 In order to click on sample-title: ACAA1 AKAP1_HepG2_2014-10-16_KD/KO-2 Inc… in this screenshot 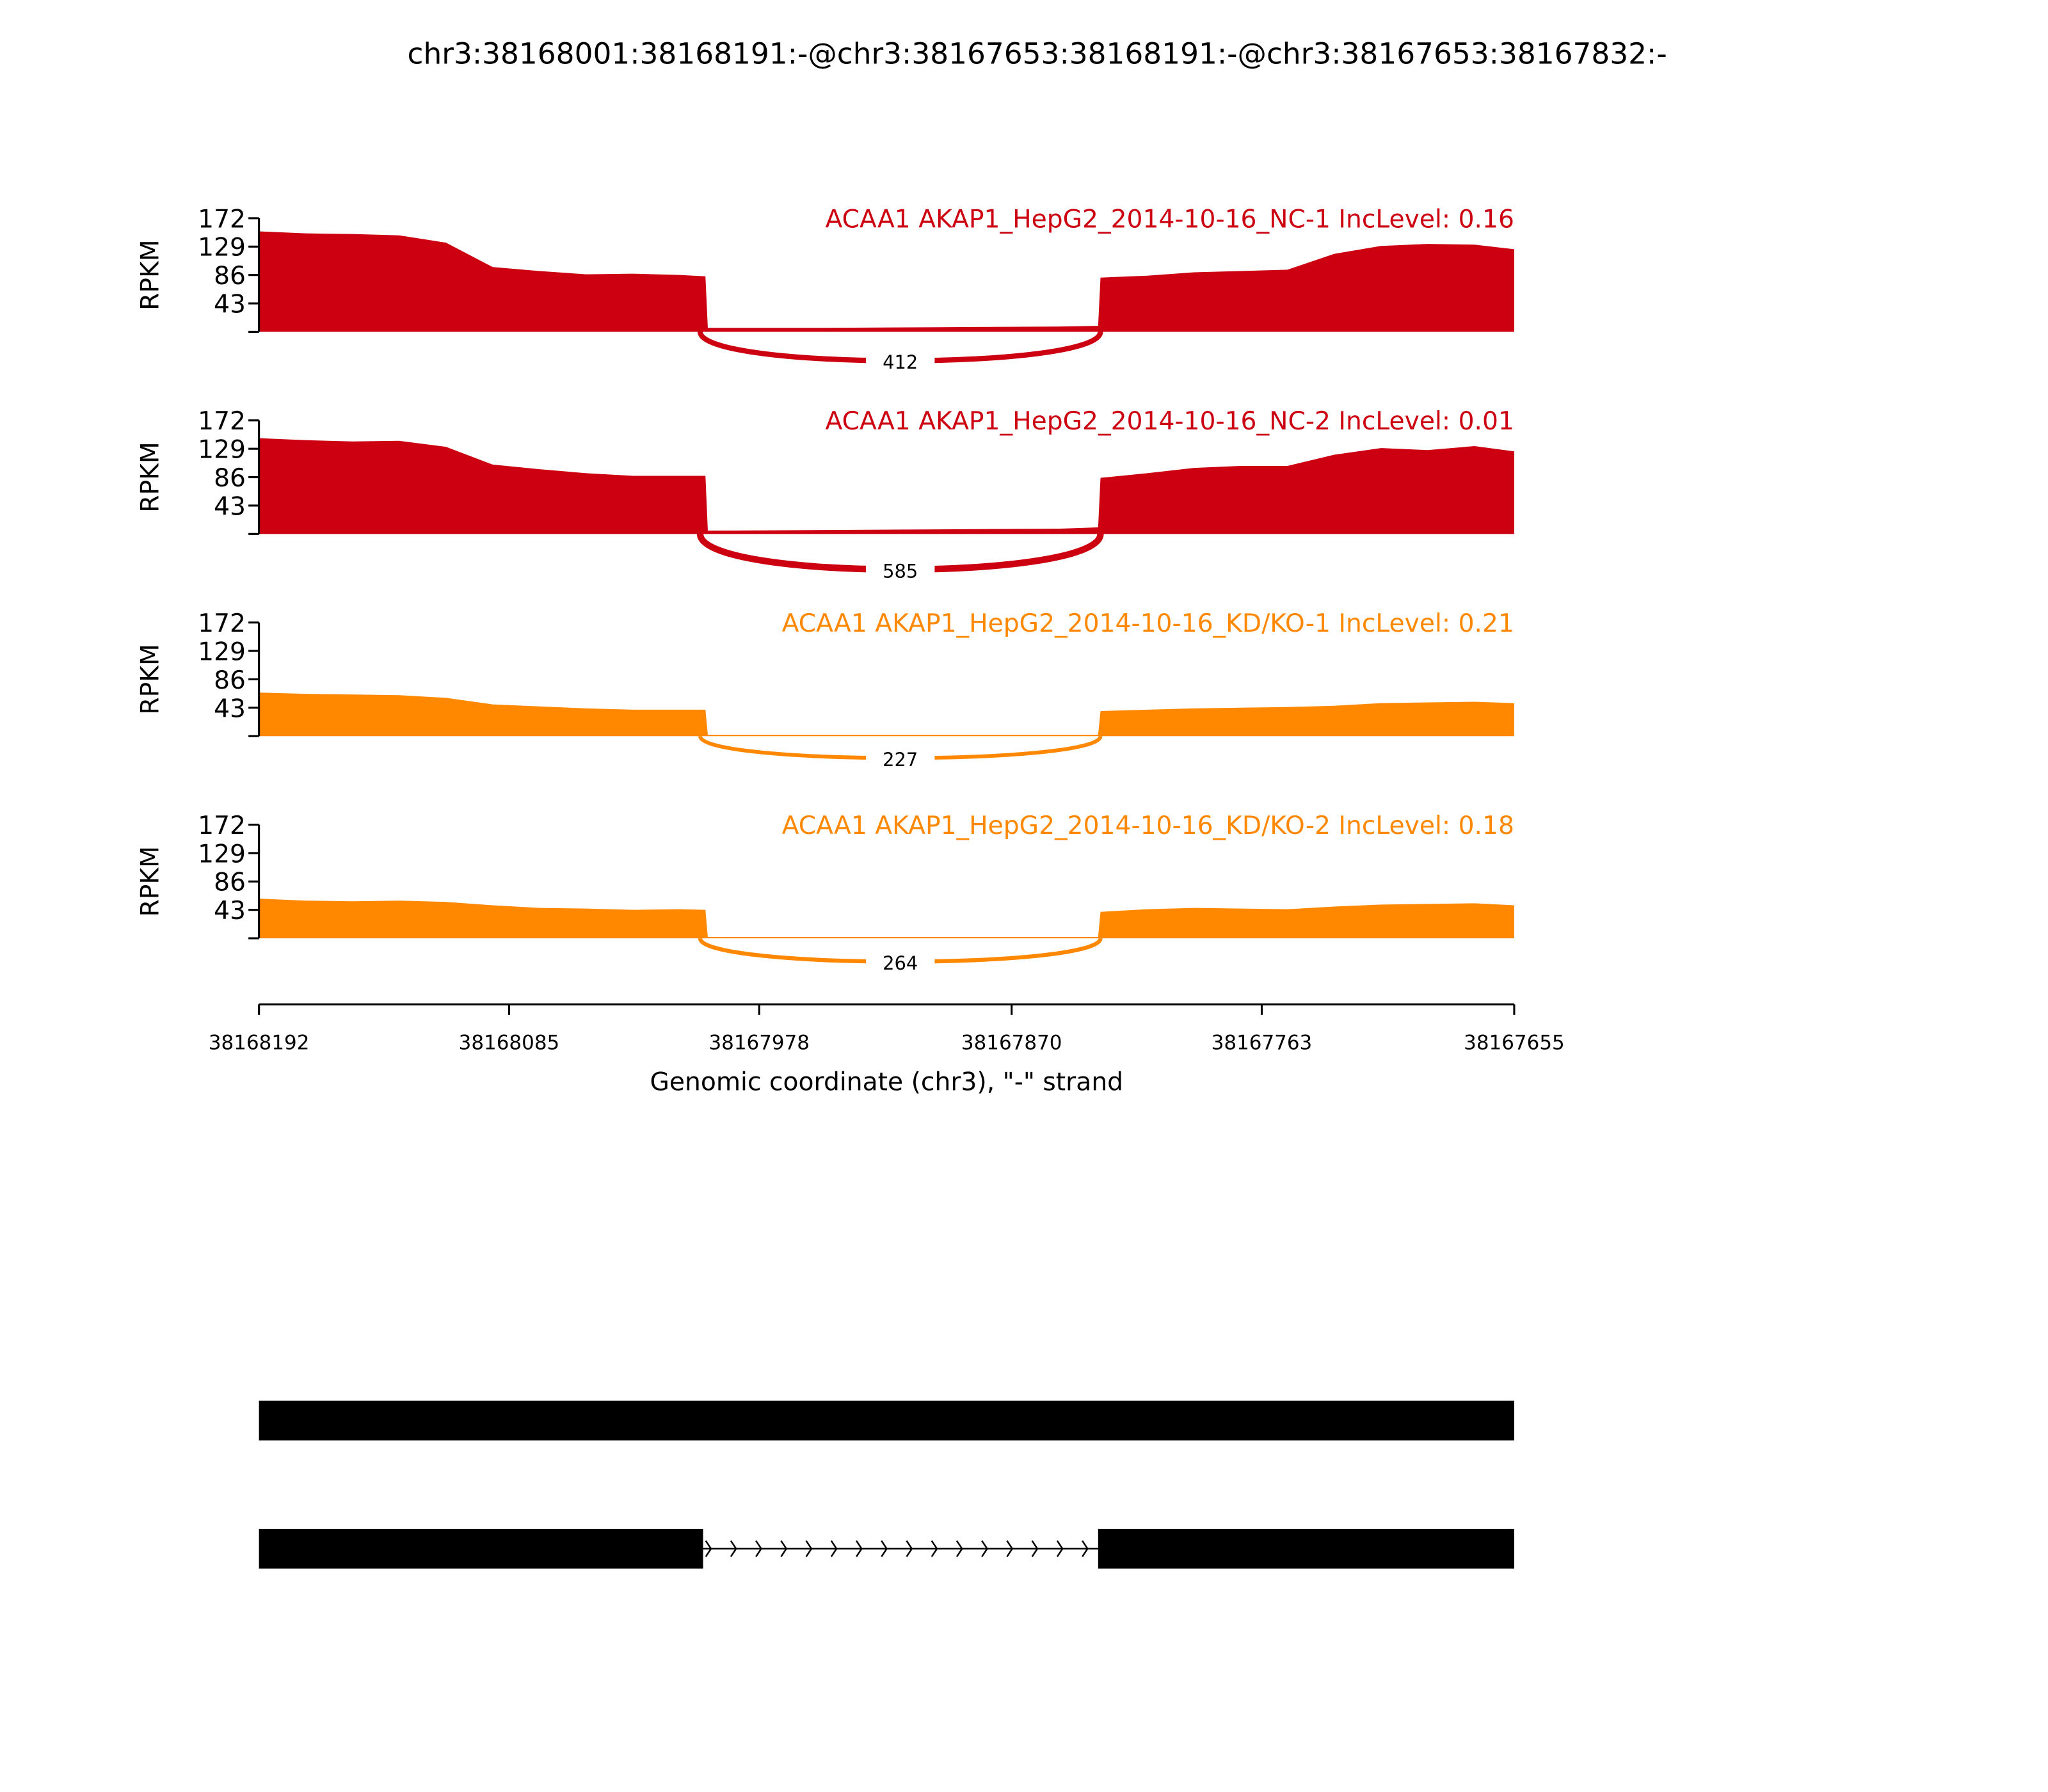, I will do `click(1148, 826)`.